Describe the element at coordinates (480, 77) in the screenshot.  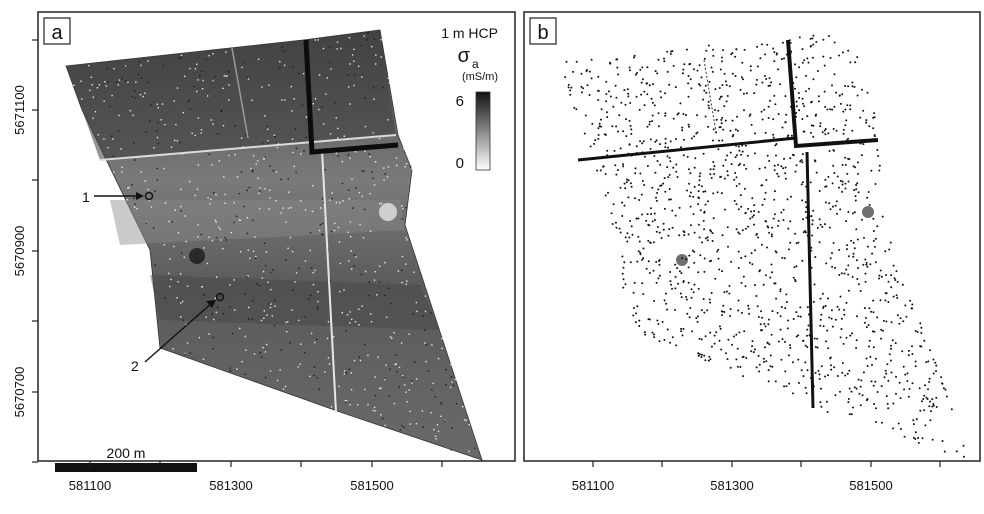
I see `legend-unit: (mS/m)` at that location.